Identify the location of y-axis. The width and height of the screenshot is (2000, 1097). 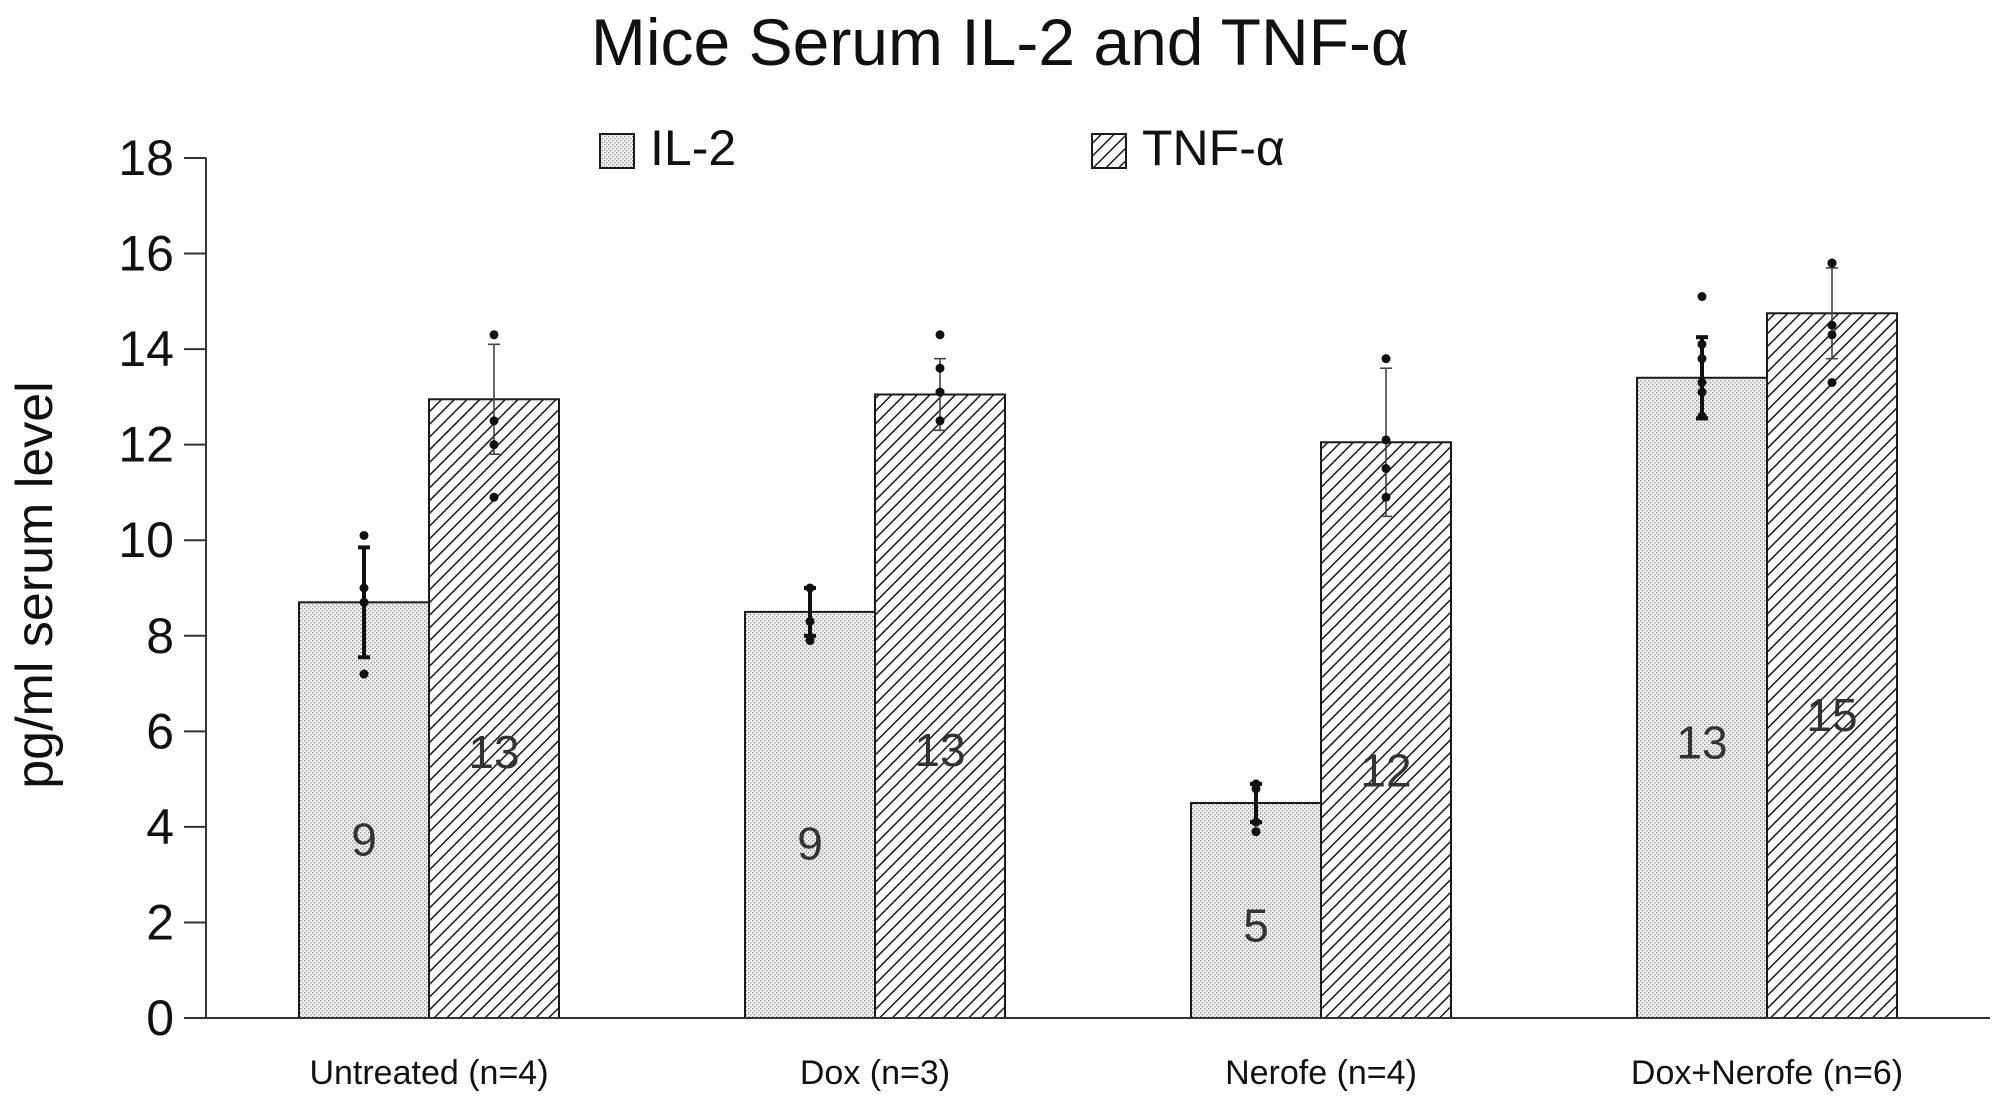
(195, 588).